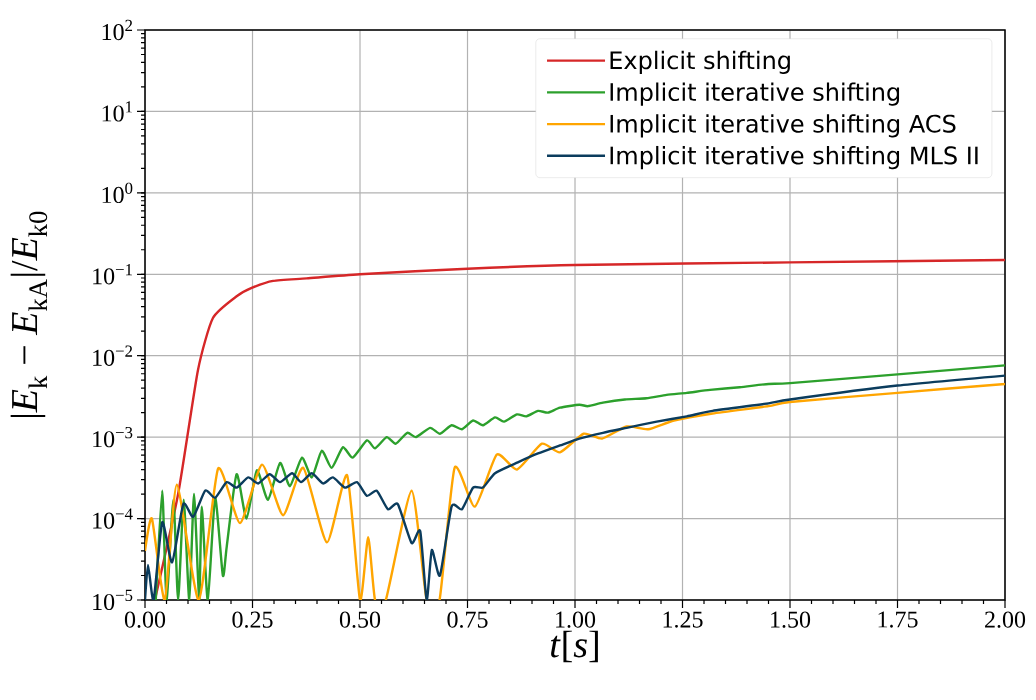  What do you see at coordinates (467, 619) in the screenshot?
I see `x-tick-label: 0.75` at bounding box center [467, 619].